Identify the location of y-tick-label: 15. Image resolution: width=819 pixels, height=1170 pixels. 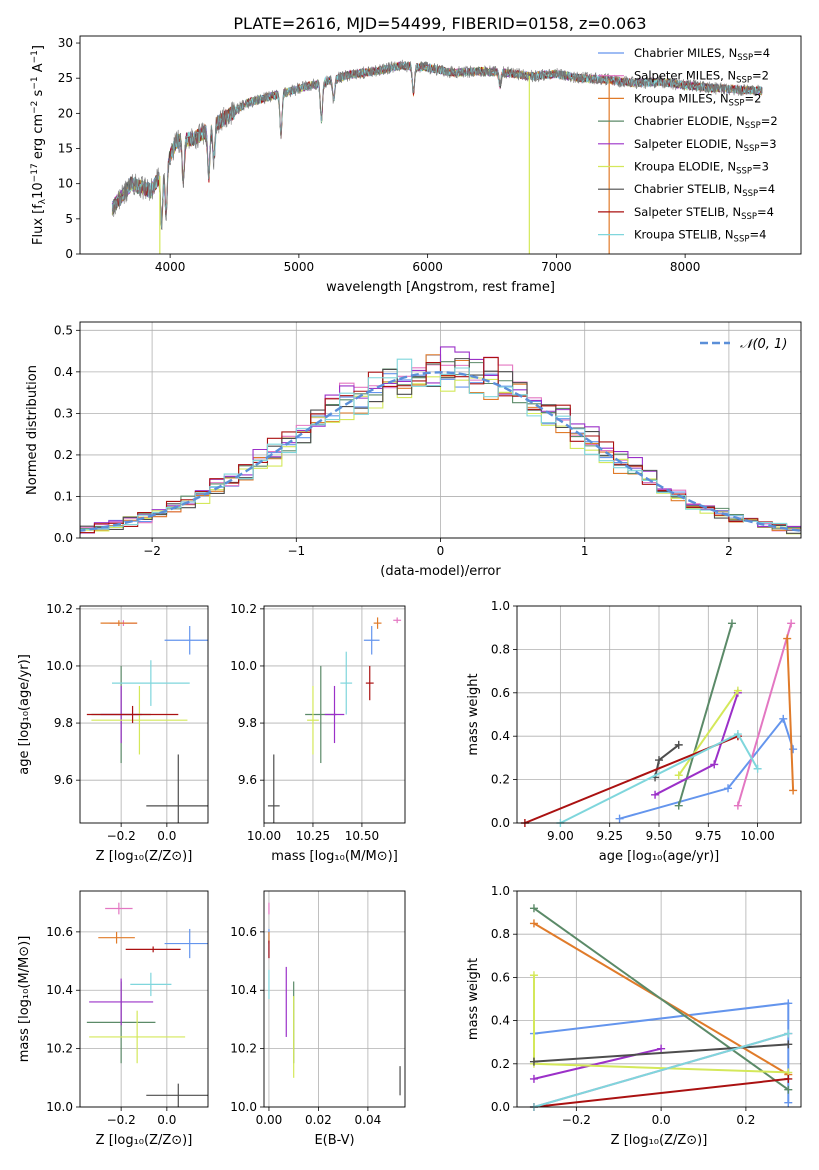
(65, 149).